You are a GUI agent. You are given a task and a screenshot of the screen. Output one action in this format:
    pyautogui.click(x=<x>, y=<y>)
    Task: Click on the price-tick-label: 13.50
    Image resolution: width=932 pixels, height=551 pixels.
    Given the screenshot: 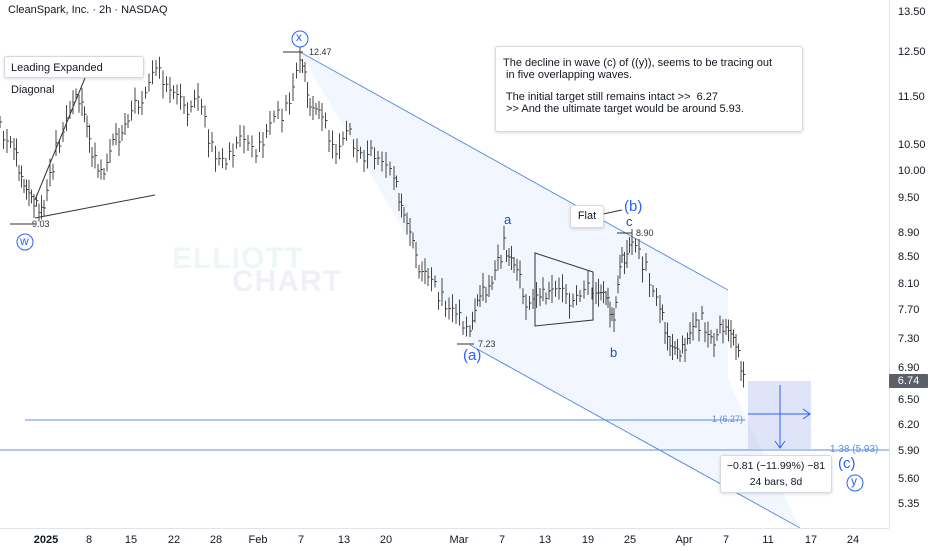 What is the action you would take?
    pyautogui.click(x=912, y=12)
    